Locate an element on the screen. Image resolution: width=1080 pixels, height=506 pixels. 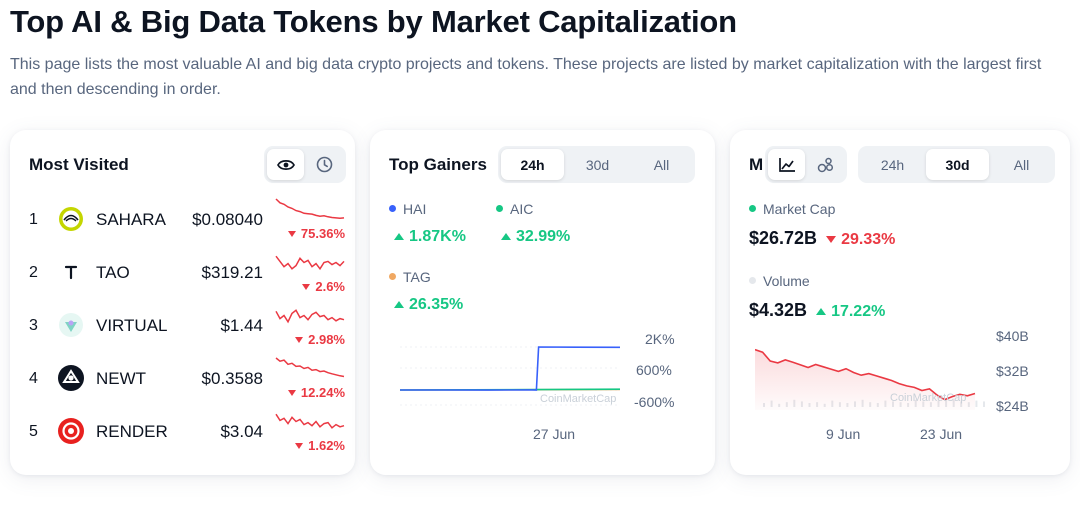
coin-name: NEWT is located at coordinates (121, 378).